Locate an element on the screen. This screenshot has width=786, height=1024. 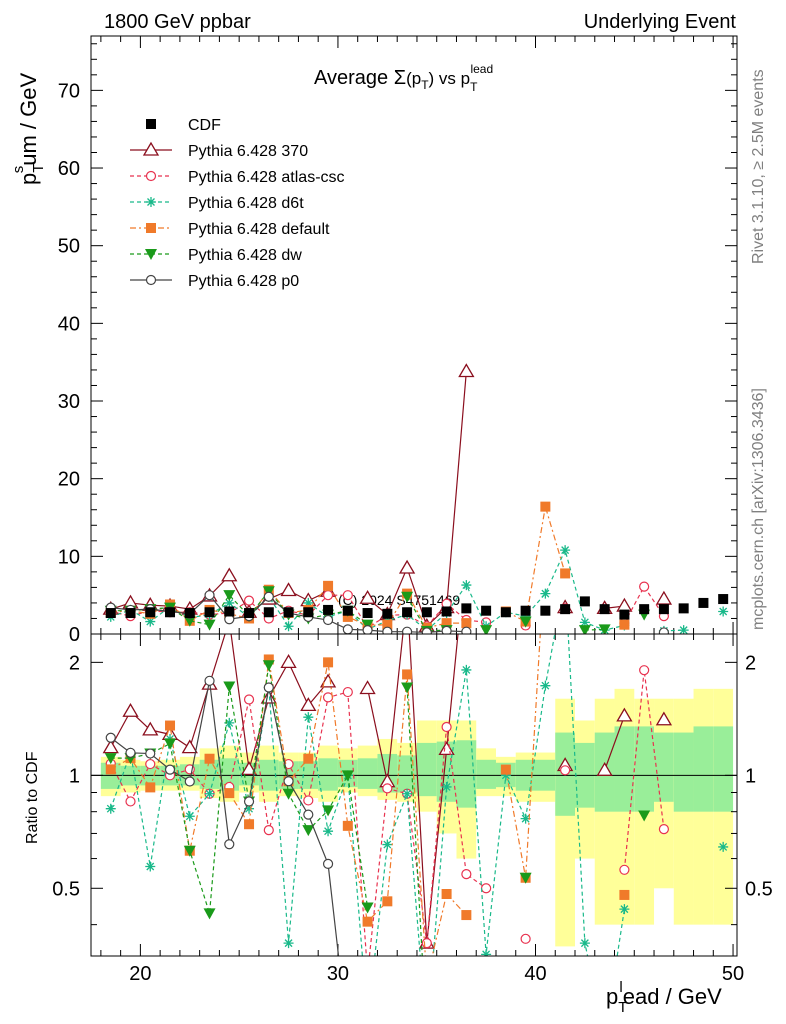
ratio-y-tick-label: 1 is located at coordinates (74, 776).